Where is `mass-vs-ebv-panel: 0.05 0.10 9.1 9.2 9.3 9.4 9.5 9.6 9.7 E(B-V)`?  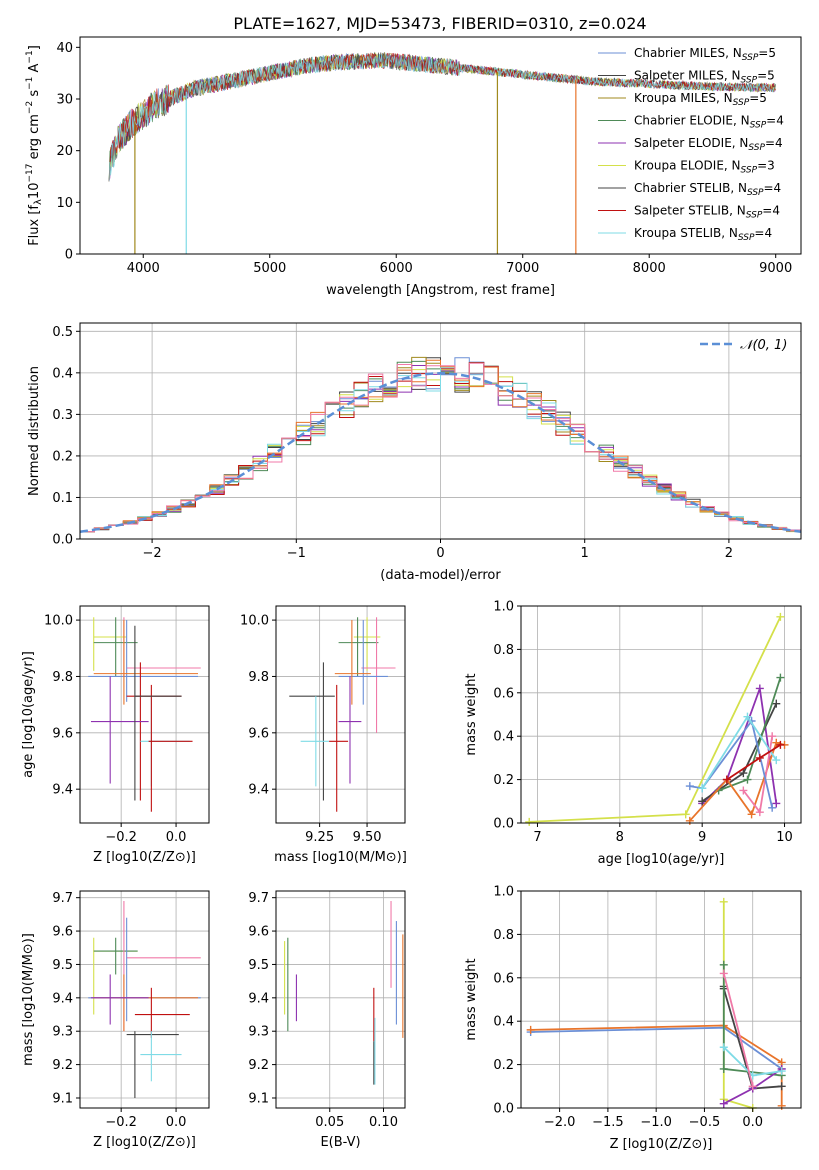
mass-vs-ebv-panel: 0.05 0.10 9.1 9.2 9.3 9.4 9.5 9.6 9.7 E(B-V) is located at coordinates (327, 1020).